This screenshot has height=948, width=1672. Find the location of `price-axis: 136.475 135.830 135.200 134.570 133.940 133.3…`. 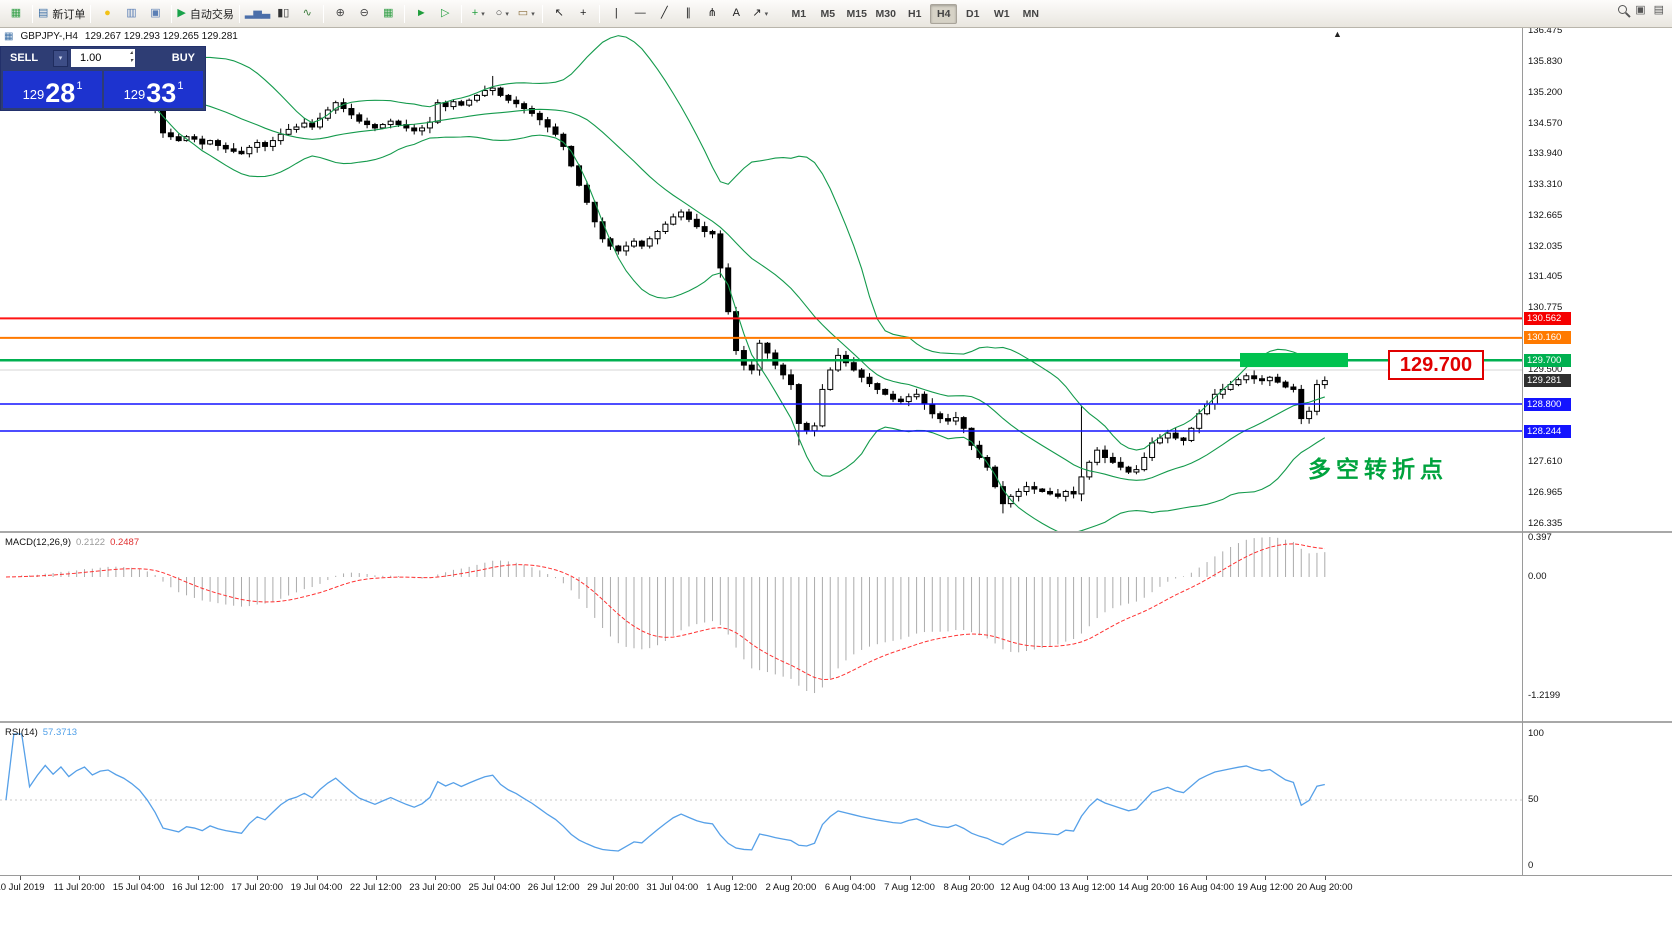

price-axis: 136.475 135.830 135.200 134.570 133.940 133.3… is located at coordinates (1597, 474).